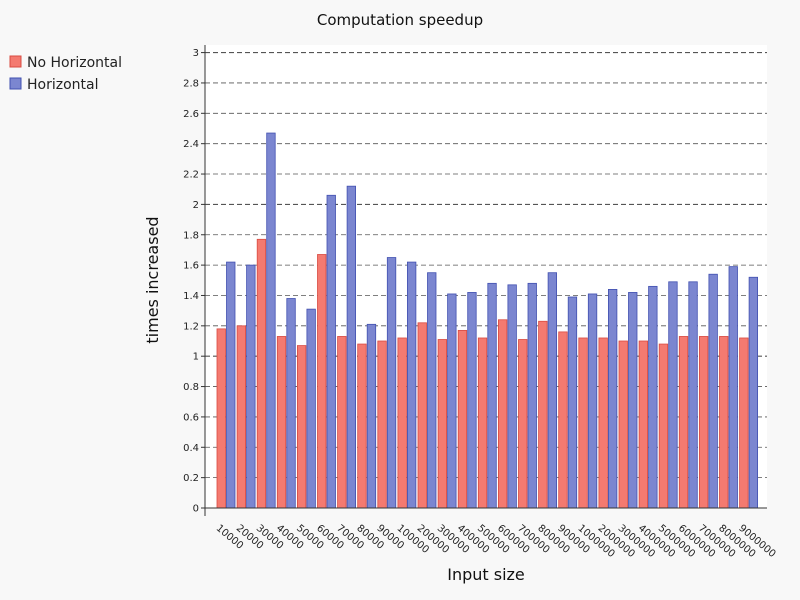 The image size is (800, 600). Describe the element at coordinates (191, 417) in the screenshot. I see `y-tick-label: 0.6` at that location.